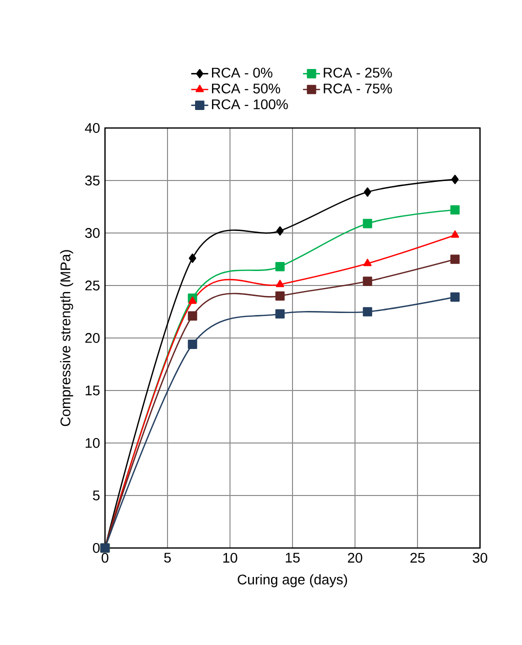 The width and height of the screenshot is (522, 645). I want to click on y-tick-label: 5, so click(96, 495).